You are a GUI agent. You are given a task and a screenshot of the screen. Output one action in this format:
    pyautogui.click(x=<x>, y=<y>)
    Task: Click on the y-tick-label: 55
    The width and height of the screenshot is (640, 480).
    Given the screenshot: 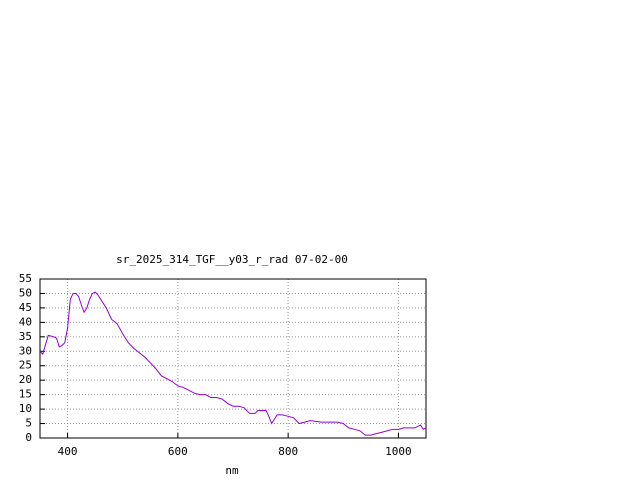 What is the action you would take?
    pyautogui.click(x=25, y=278)
    